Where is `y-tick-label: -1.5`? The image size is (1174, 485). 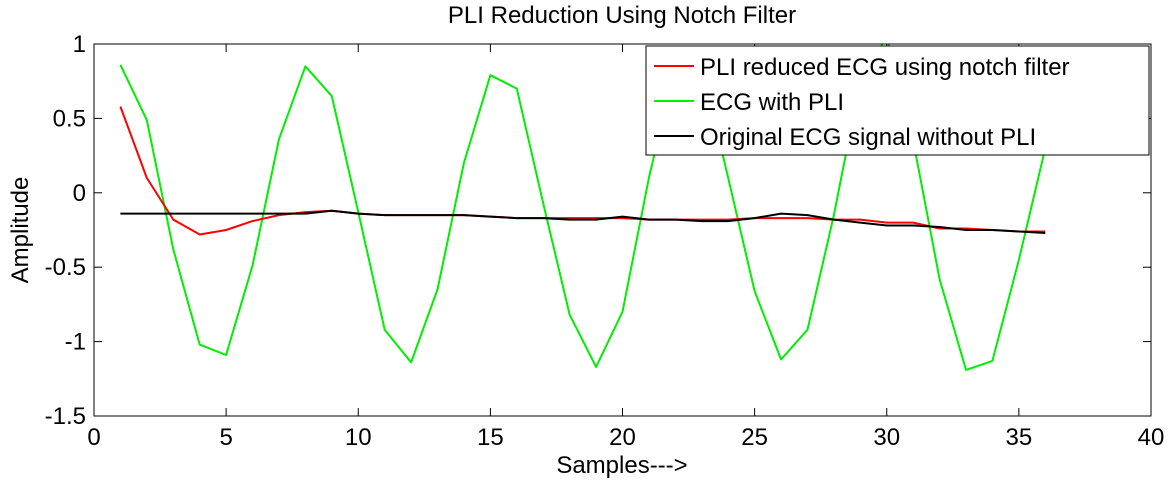 y-tick-label: -1.5 is located at coordinates (65, 416).